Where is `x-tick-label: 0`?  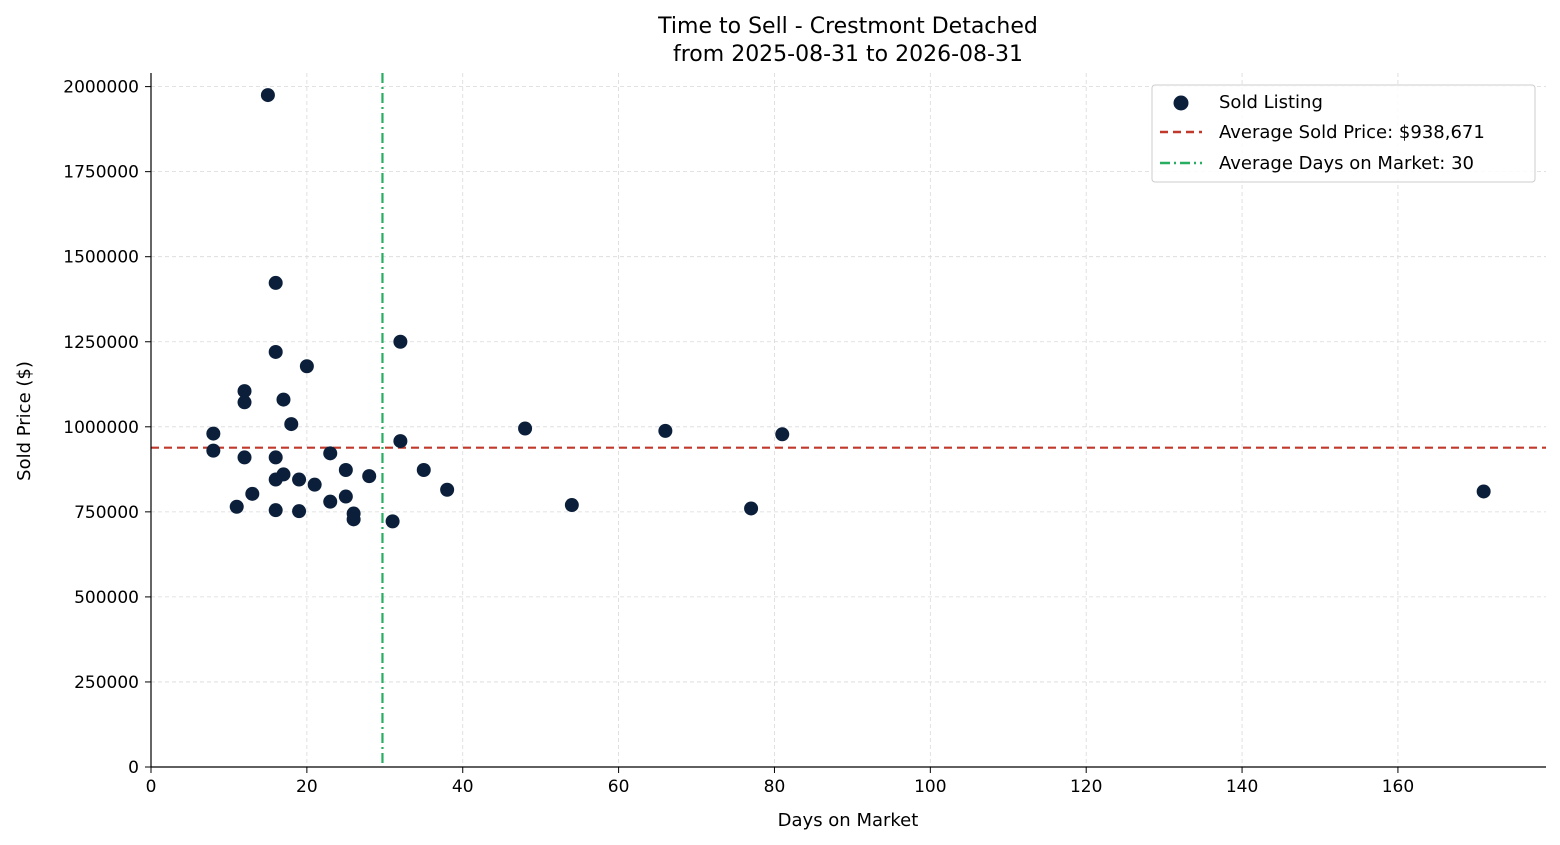
x-tick-label: 0 is located at coordinates (151, 787).